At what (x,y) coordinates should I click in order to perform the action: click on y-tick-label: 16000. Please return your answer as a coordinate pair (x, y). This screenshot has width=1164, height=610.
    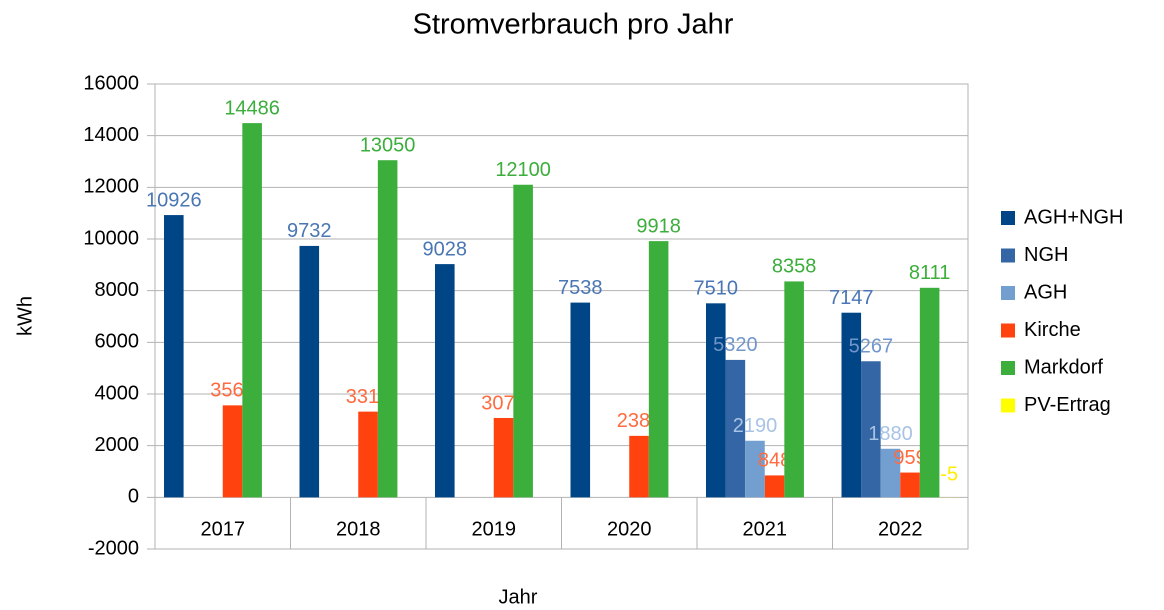
    Looking at the image, I should click on (111, 83).